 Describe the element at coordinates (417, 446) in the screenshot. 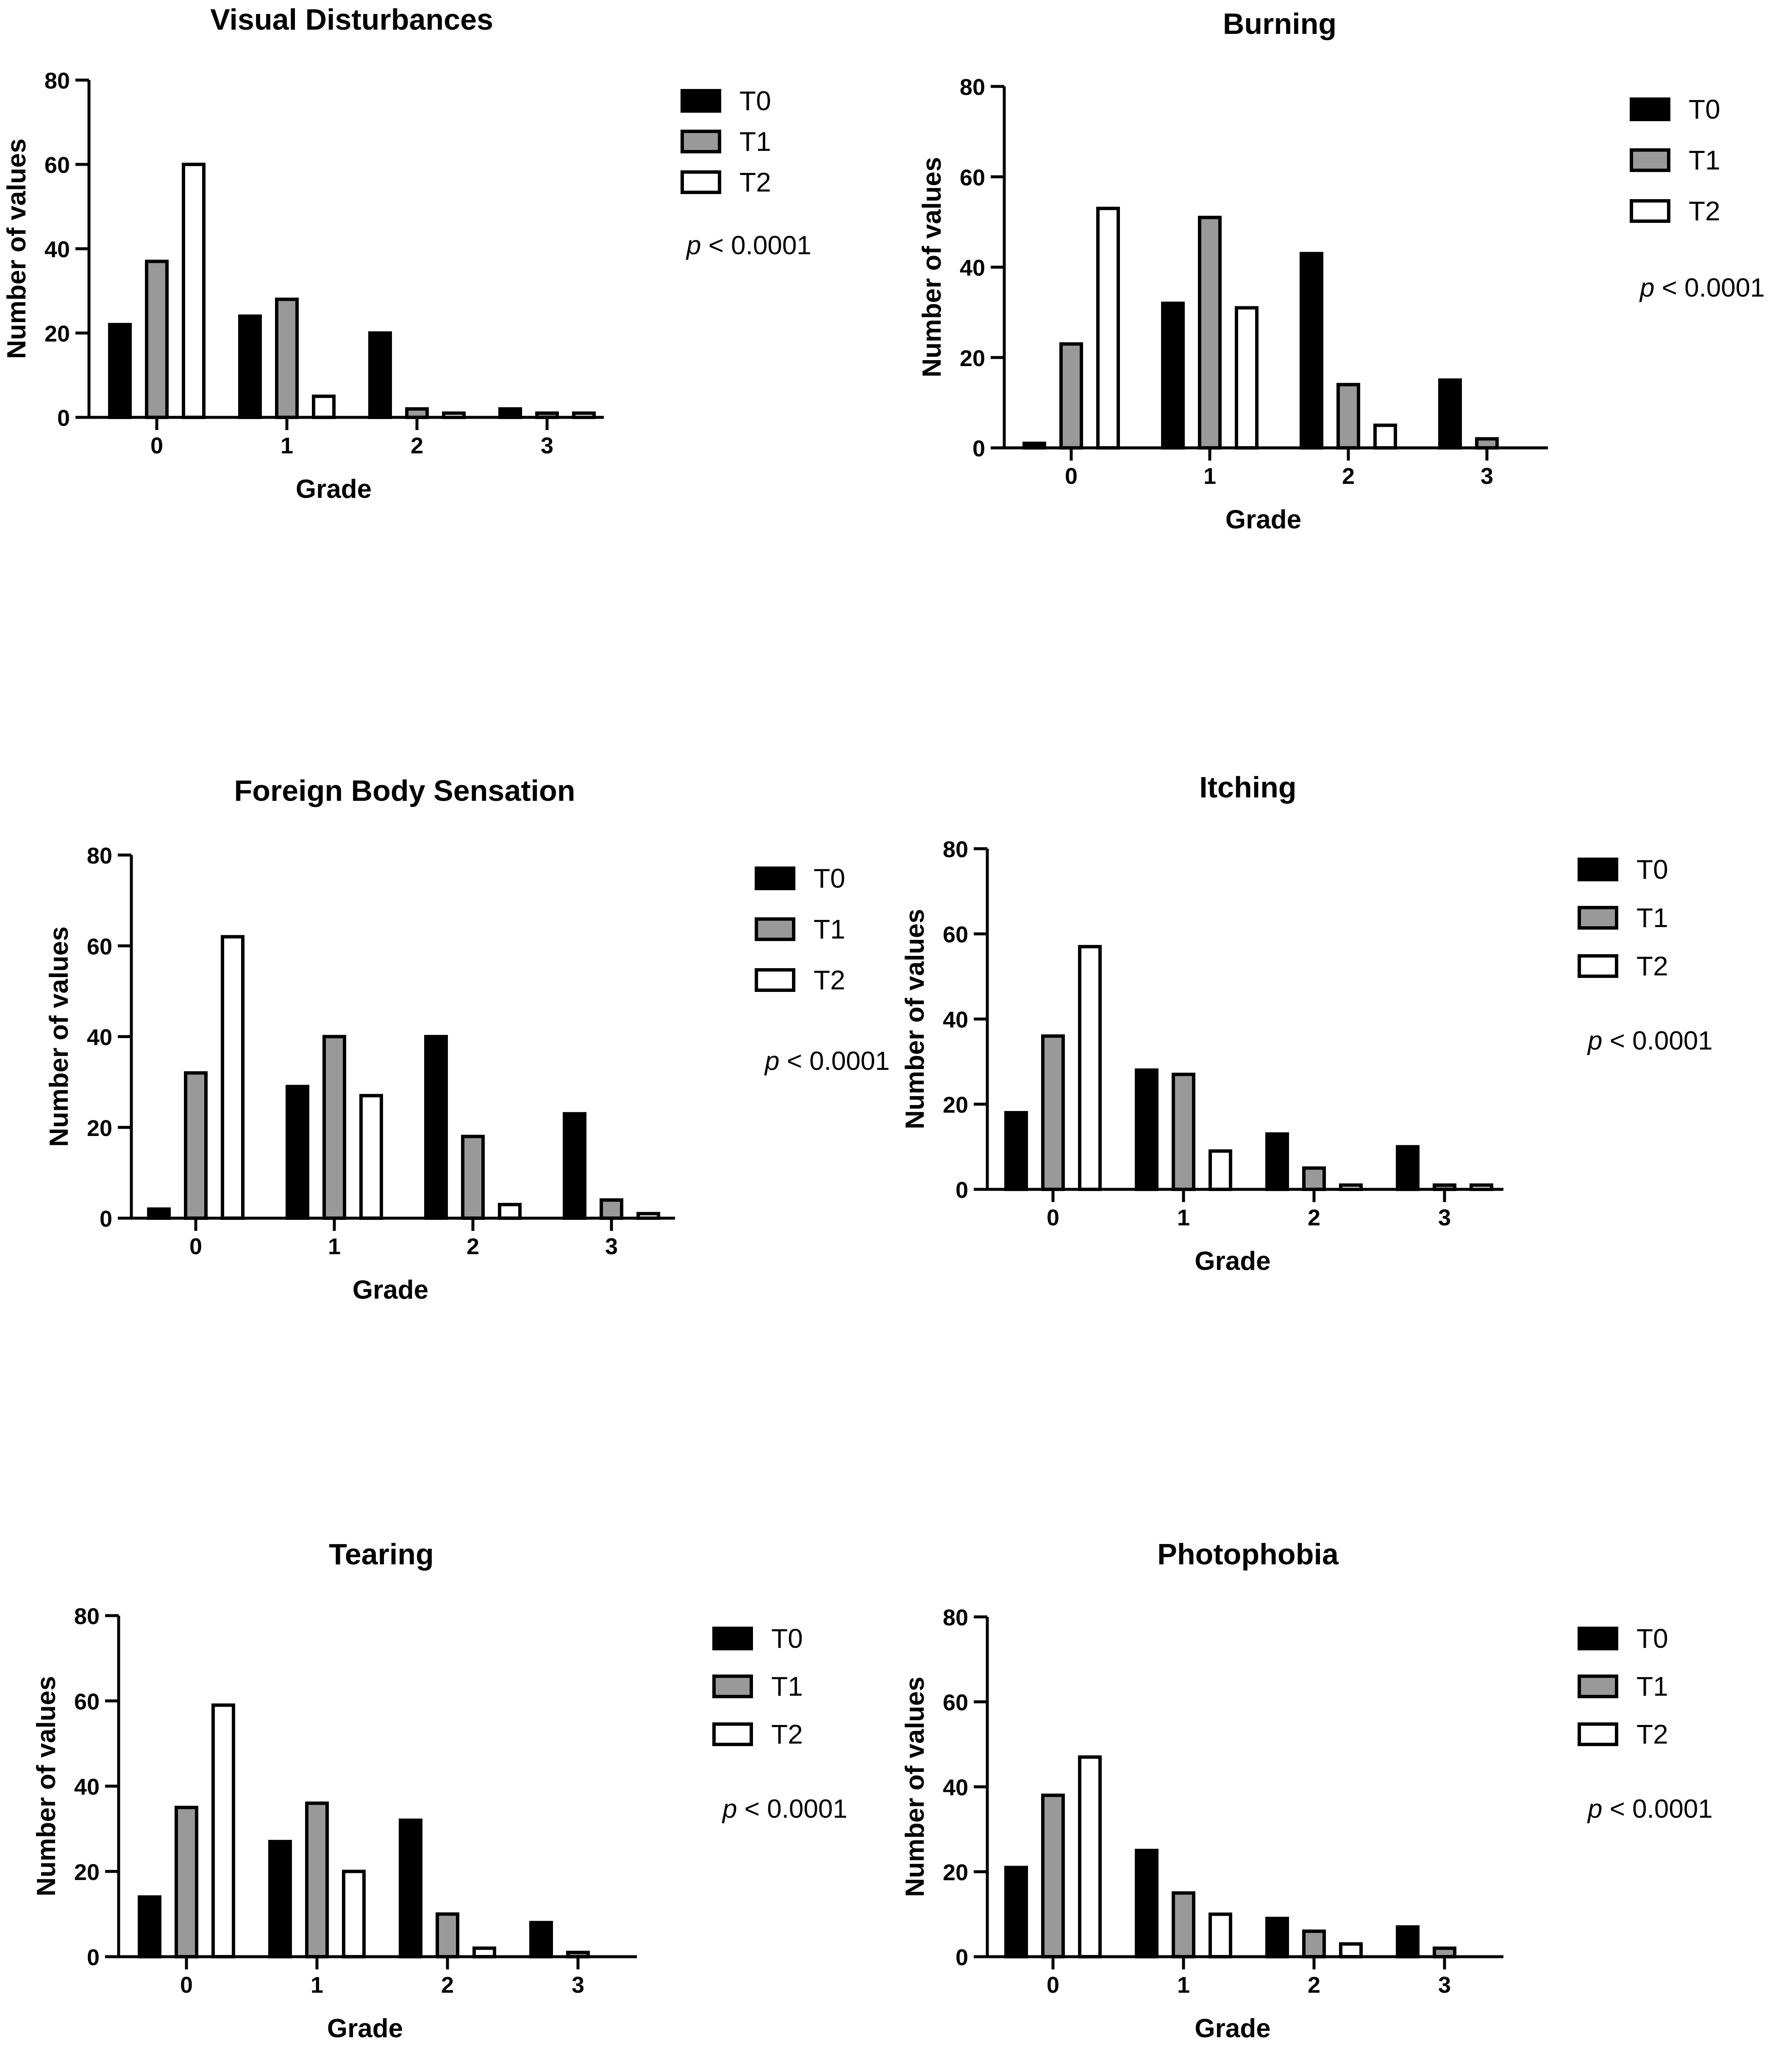

I see `x-tick-label: 2` at that location.